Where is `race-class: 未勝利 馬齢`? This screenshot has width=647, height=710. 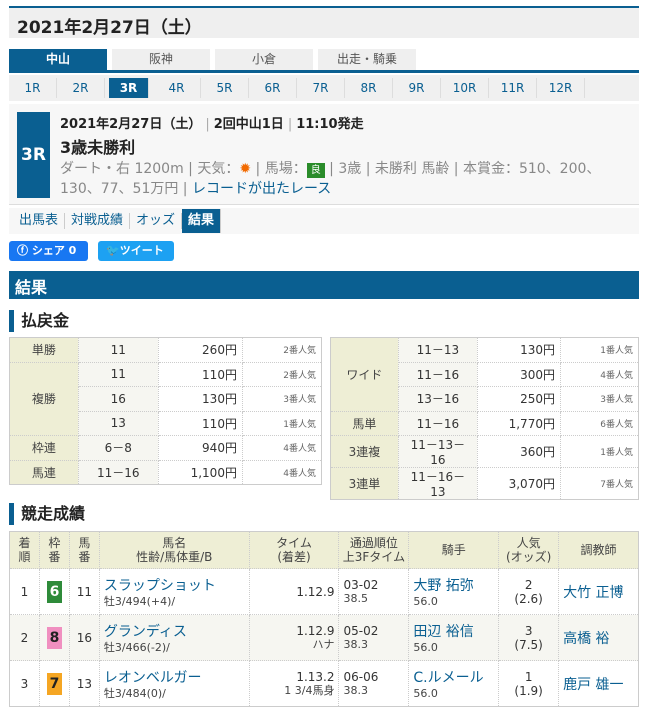
race-class: 未勝利 馬齢 is located at coordinates (412, 169).